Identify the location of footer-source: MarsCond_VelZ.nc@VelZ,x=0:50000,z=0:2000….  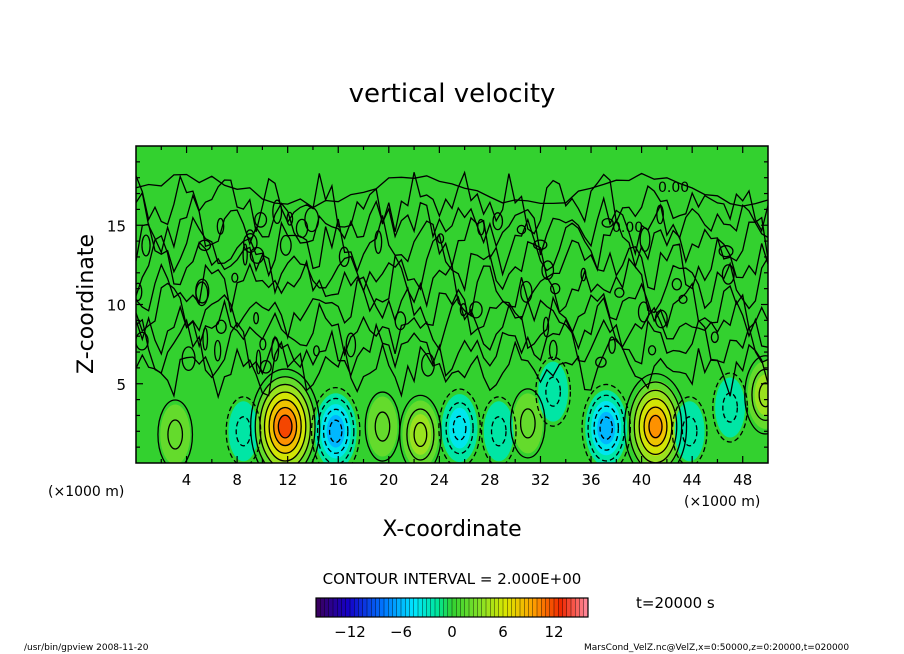
(716, 648).